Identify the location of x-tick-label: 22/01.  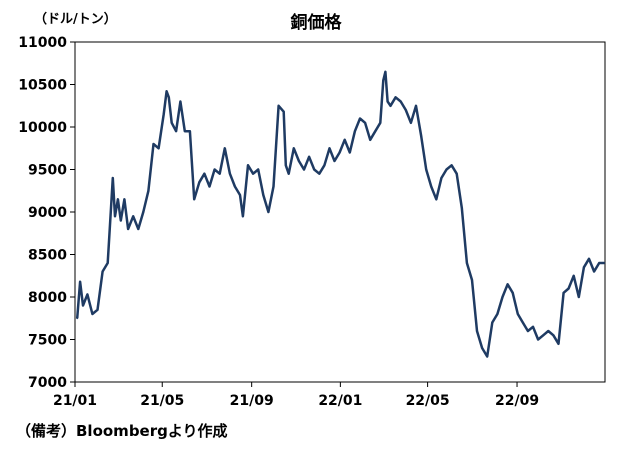
(340, 401).